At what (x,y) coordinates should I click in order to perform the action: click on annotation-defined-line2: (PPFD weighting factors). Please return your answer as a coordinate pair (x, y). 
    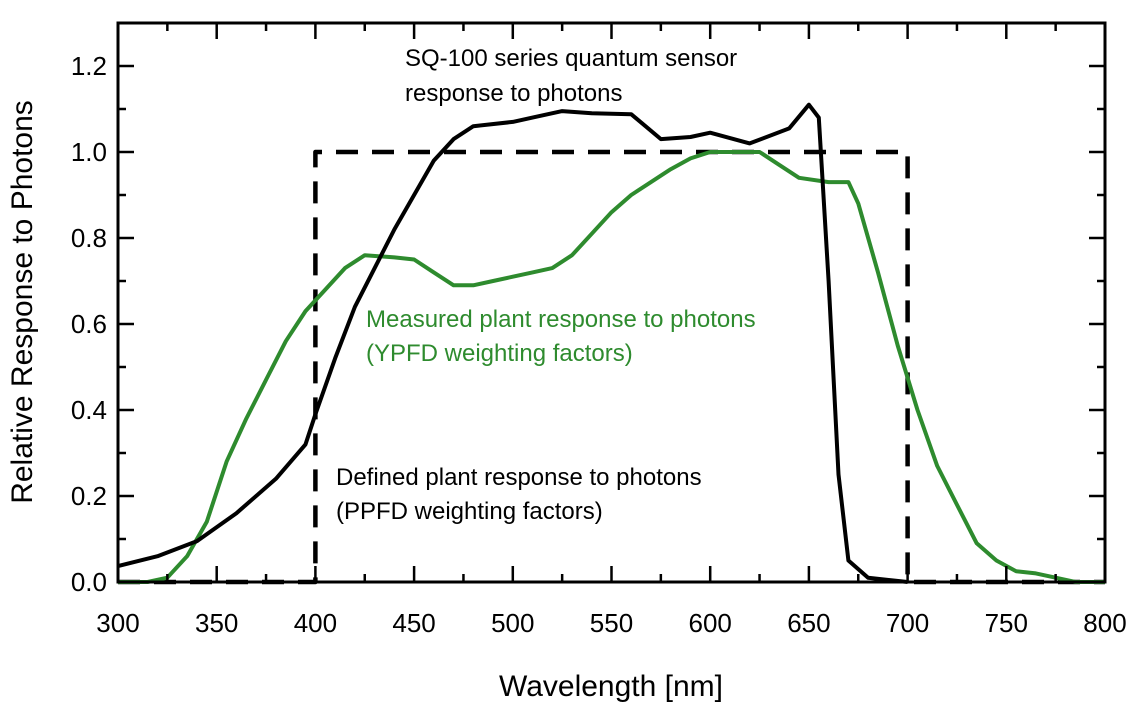
    Looking at the image, I should click on (469, 511).